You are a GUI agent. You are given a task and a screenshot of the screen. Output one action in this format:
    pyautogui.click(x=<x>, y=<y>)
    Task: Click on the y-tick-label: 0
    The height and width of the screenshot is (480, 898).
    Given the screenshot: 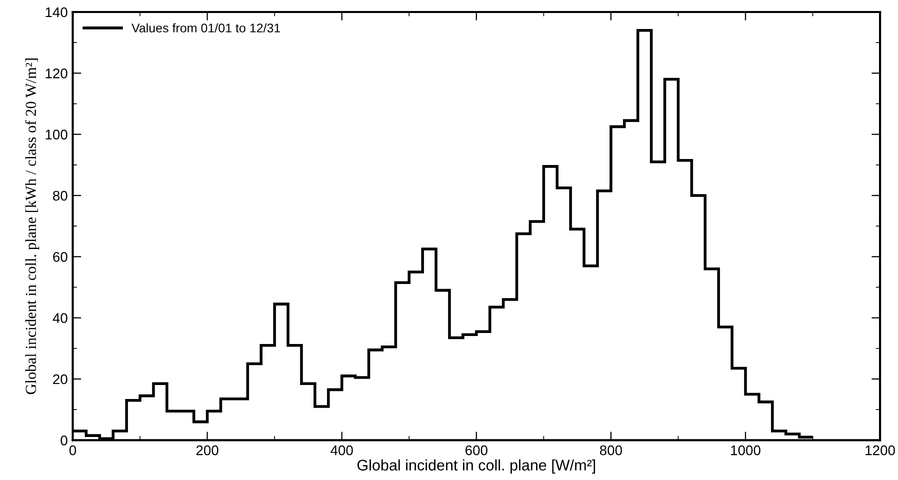 What is the action you would take?
    pyautogui.click(x=64, y=440)
    